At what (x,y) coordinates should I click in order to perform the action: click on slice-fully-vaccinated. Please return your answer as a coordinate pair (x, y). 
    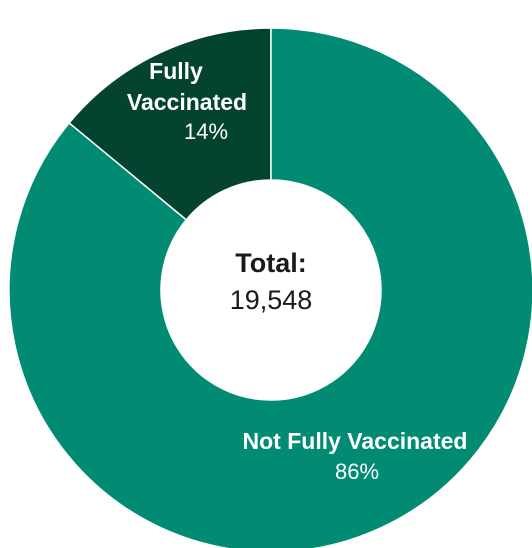
    Looking at the image, I should click on (170, 124).